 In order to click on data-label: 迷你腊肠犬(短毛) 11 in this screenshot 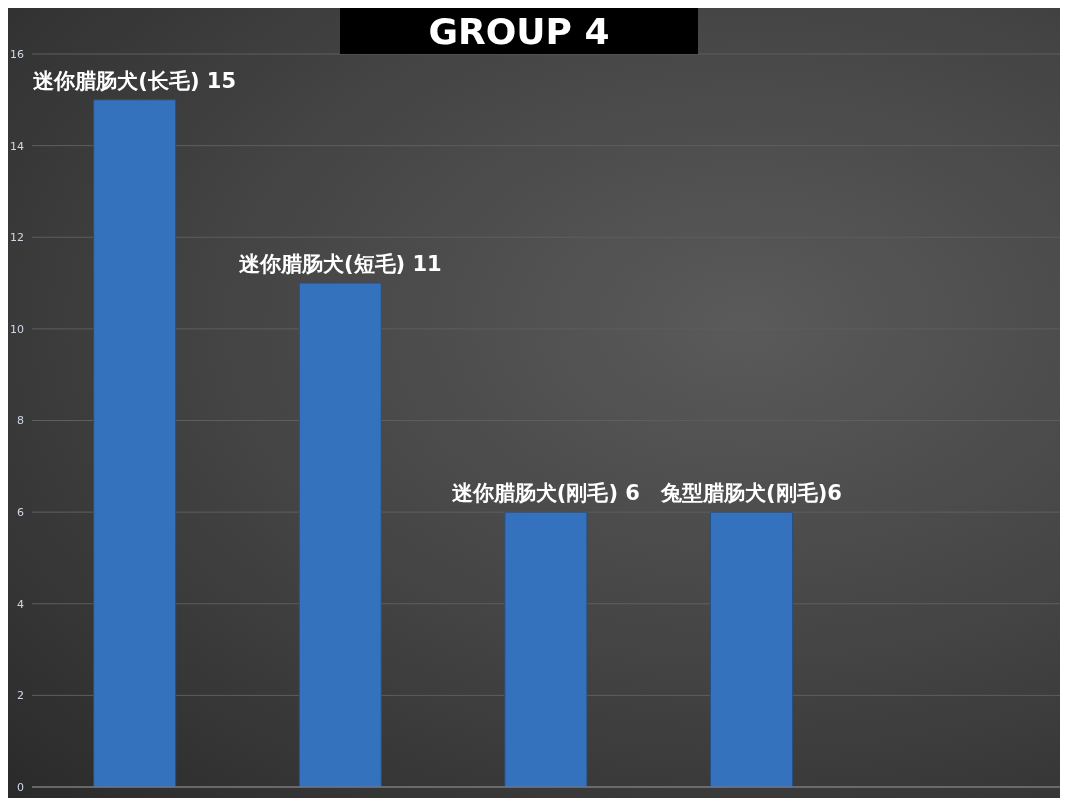, I will do `click(340, 264)`.